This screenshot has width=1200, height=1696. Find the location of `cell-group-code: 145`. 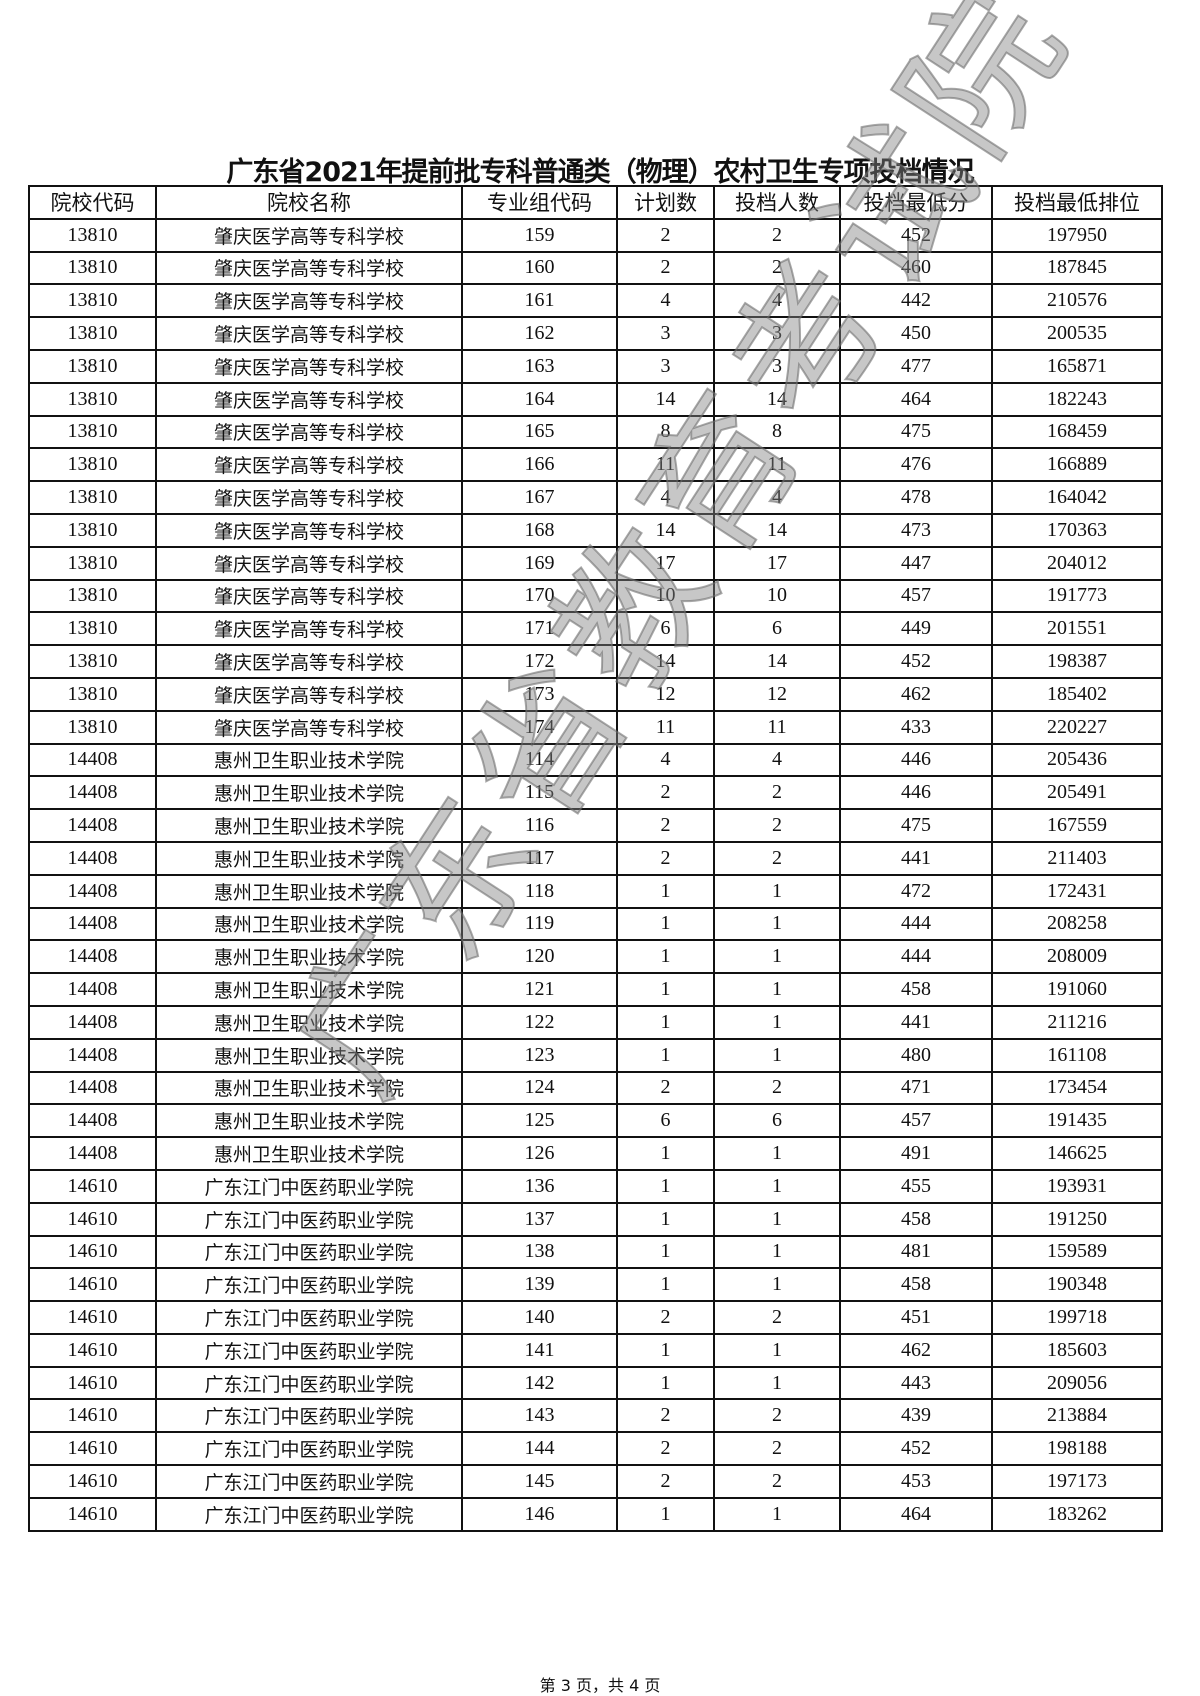

cell-group-code: 145 is located at coordinates (539, 1481).